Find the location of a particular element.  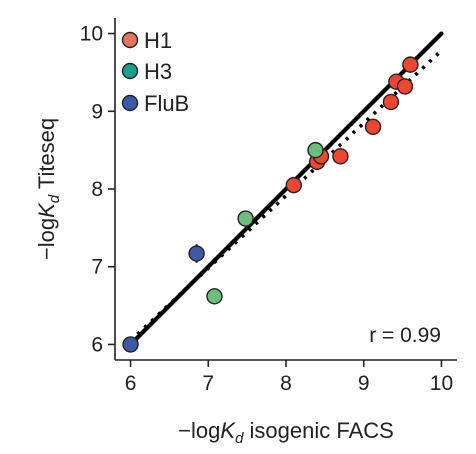

y-tick-label: 6 is located at coordinates (97, 344).